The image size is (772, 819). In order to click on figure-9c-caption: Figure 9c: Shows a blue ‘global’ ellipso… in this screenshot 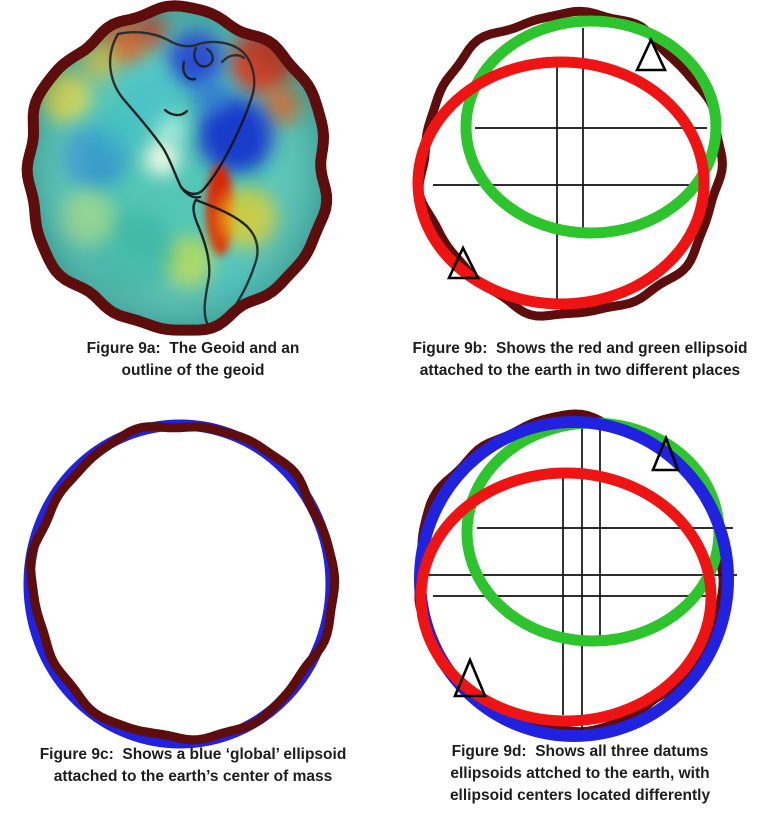, I will do `click(193, 765)`.